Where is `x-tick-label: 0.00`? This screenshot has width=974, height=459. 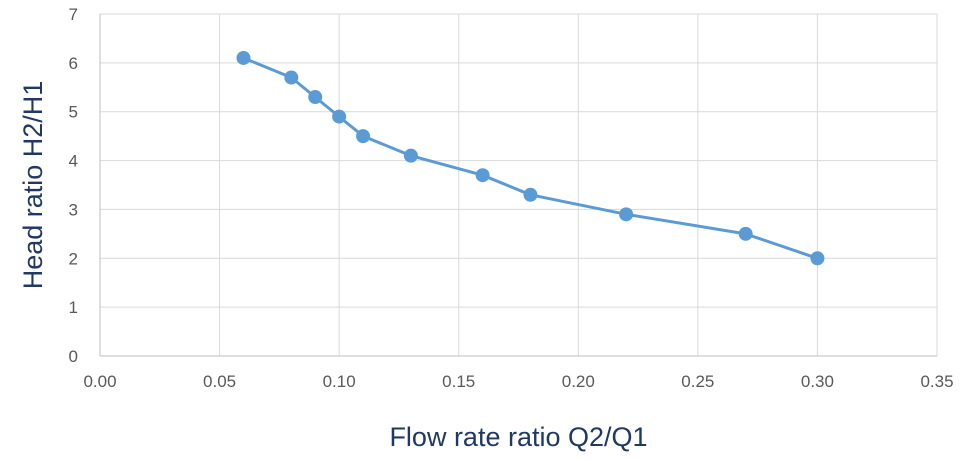
x-tick-label: 0.00 is located at coordinates (99, 381).